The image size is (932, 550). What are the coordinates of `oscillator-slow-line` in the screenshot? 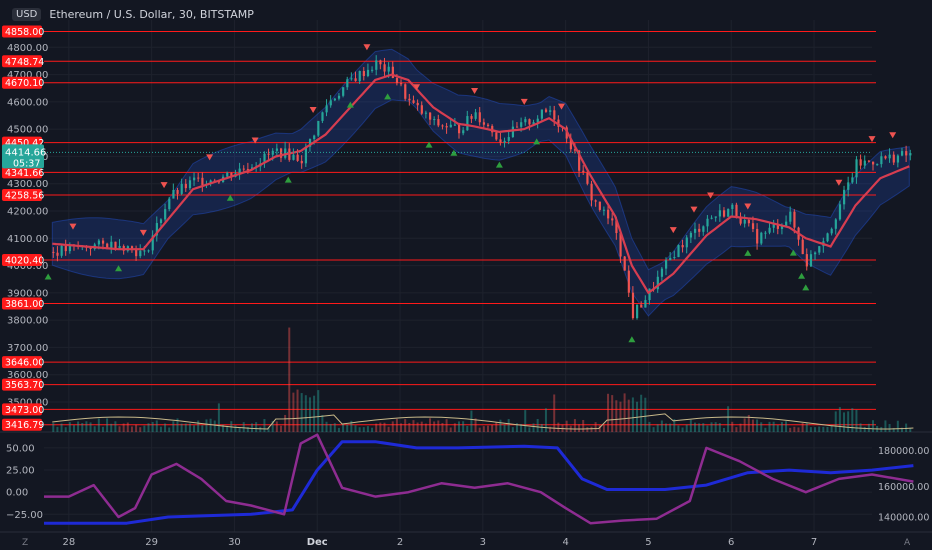 It's located at (479, 482).